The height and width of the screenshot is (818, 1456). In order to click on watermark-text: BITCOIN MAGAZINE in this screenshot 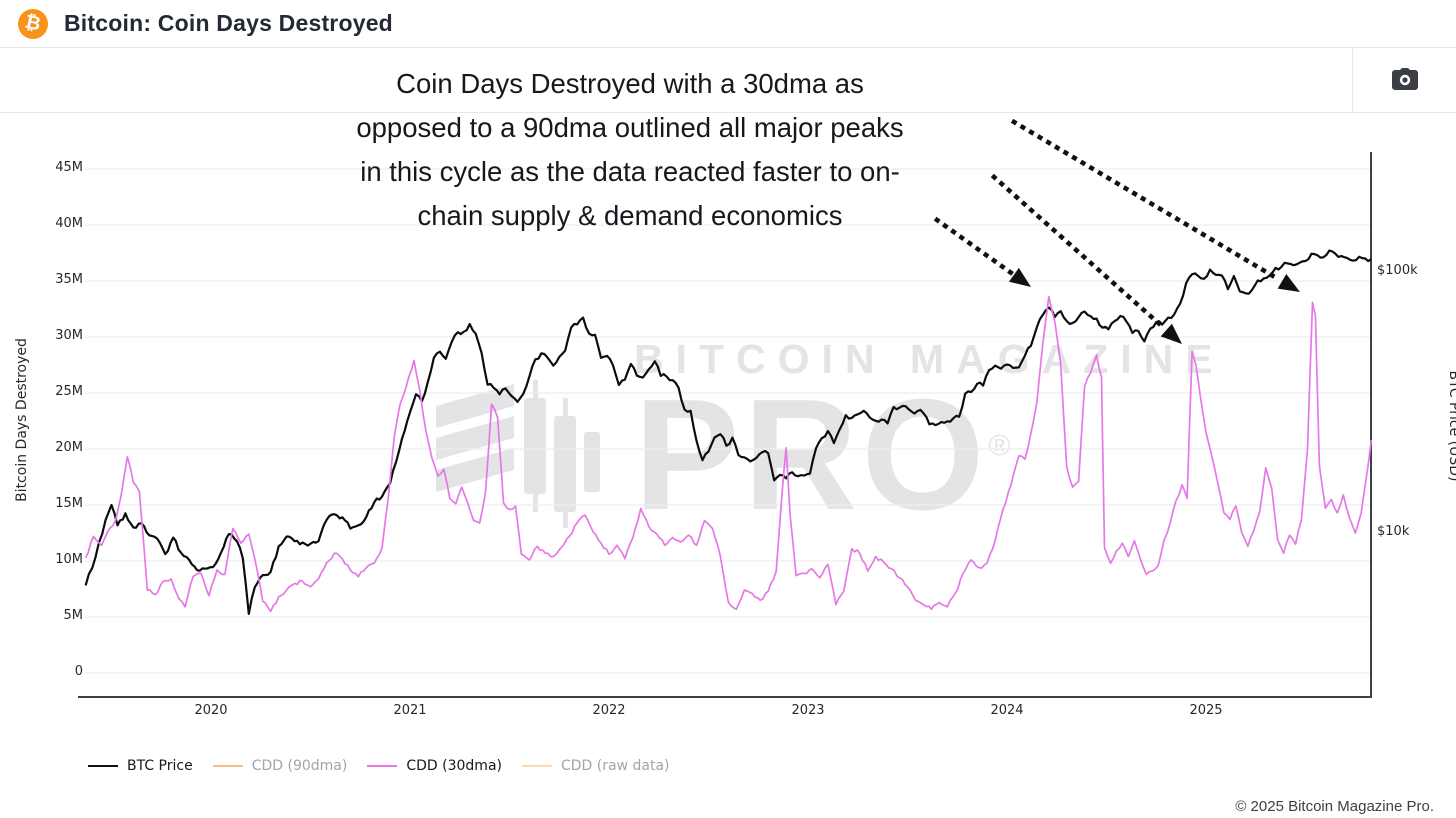, I will do `click(929, 359)`.